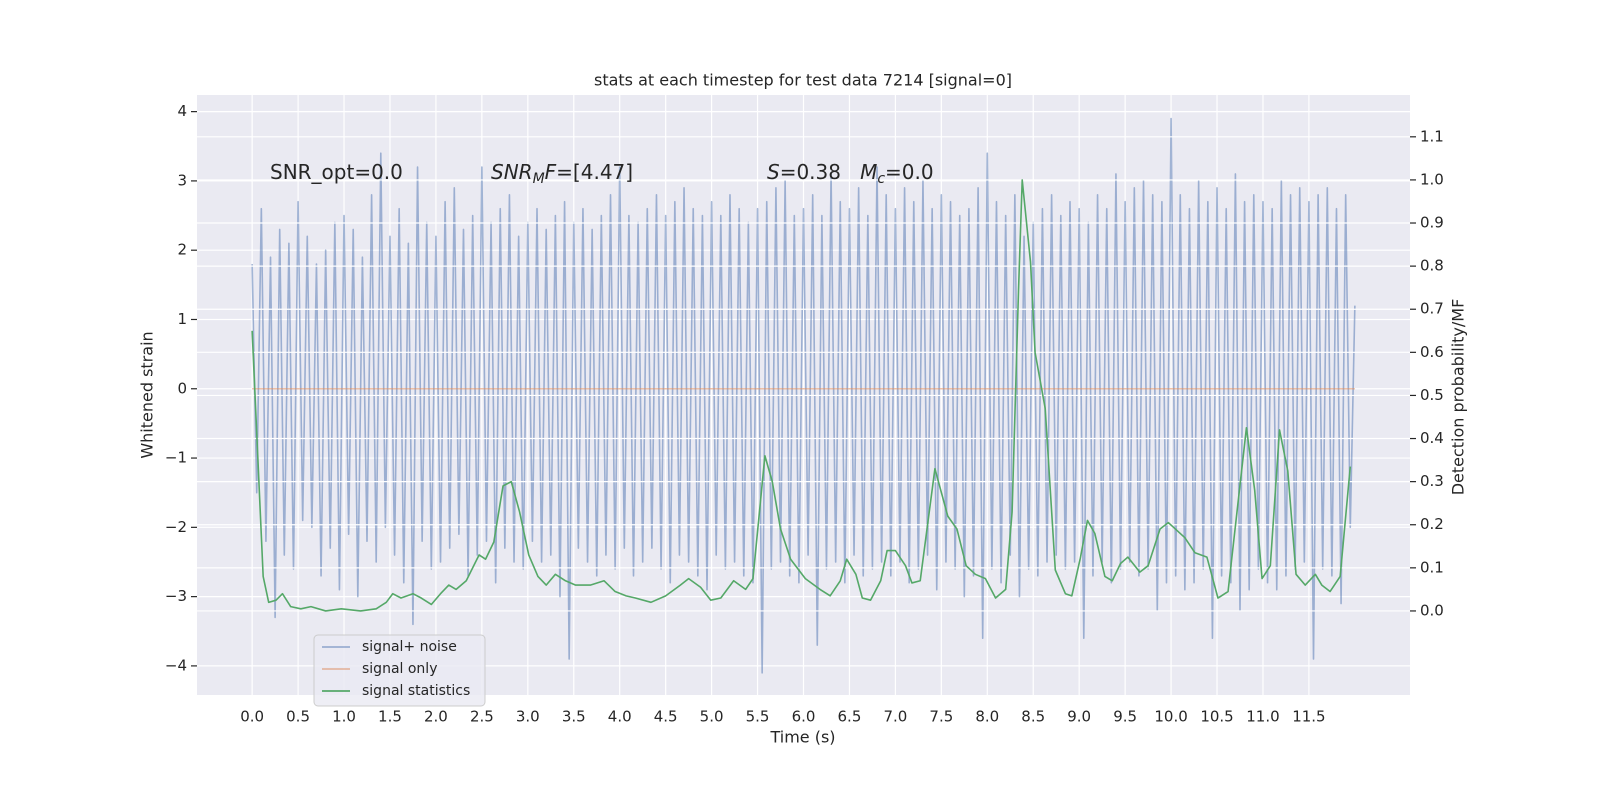 Image resolution: width=1600 pixels, height=800 pixels. Describe the element at coordinates (182, 319) in the screenshot. I see `y-tick-label: 1` at that location.